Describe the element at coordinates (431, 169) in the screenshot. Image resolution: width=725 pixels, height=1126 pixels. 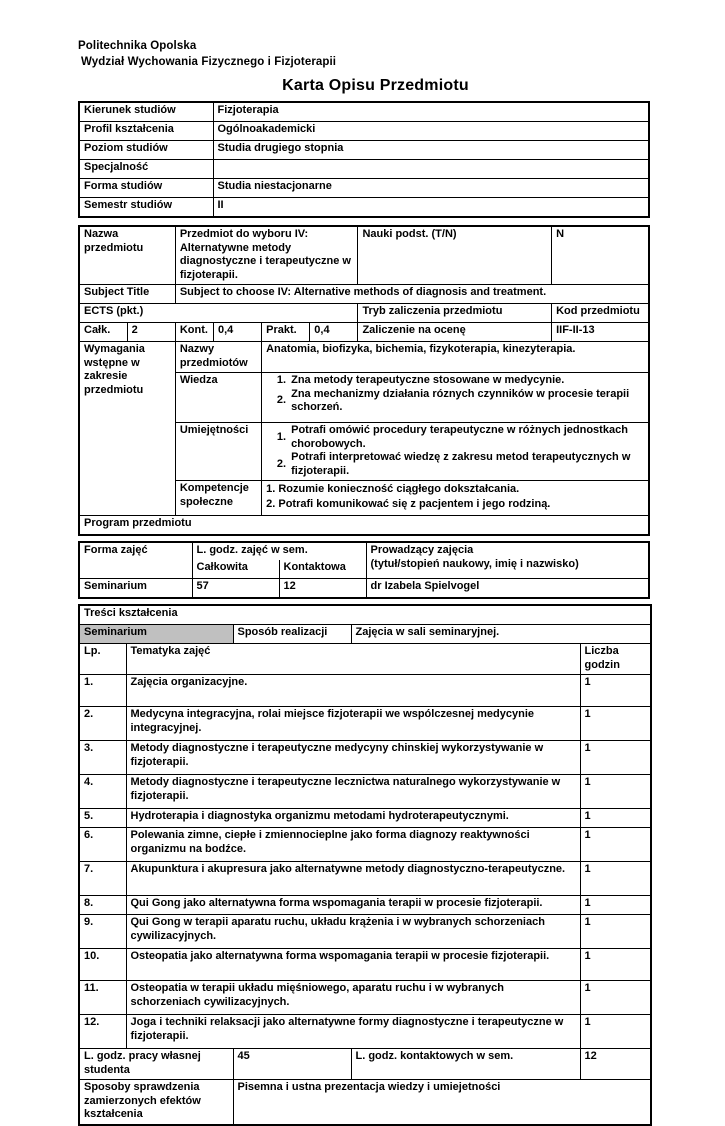
I see `field-value` at that location.